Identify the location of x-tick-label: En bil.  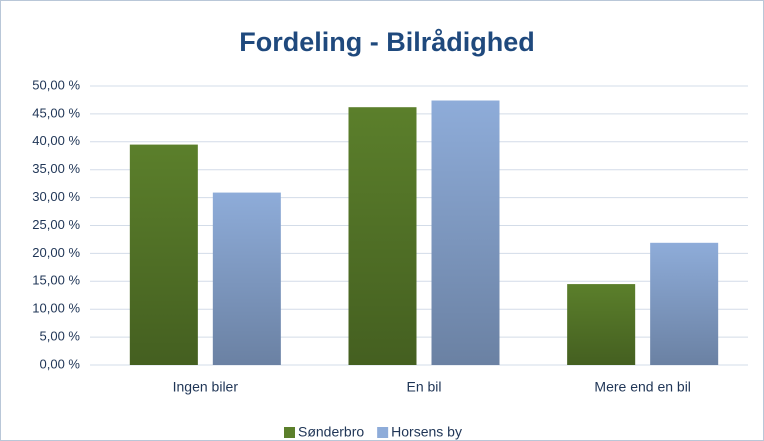
(423, 387).